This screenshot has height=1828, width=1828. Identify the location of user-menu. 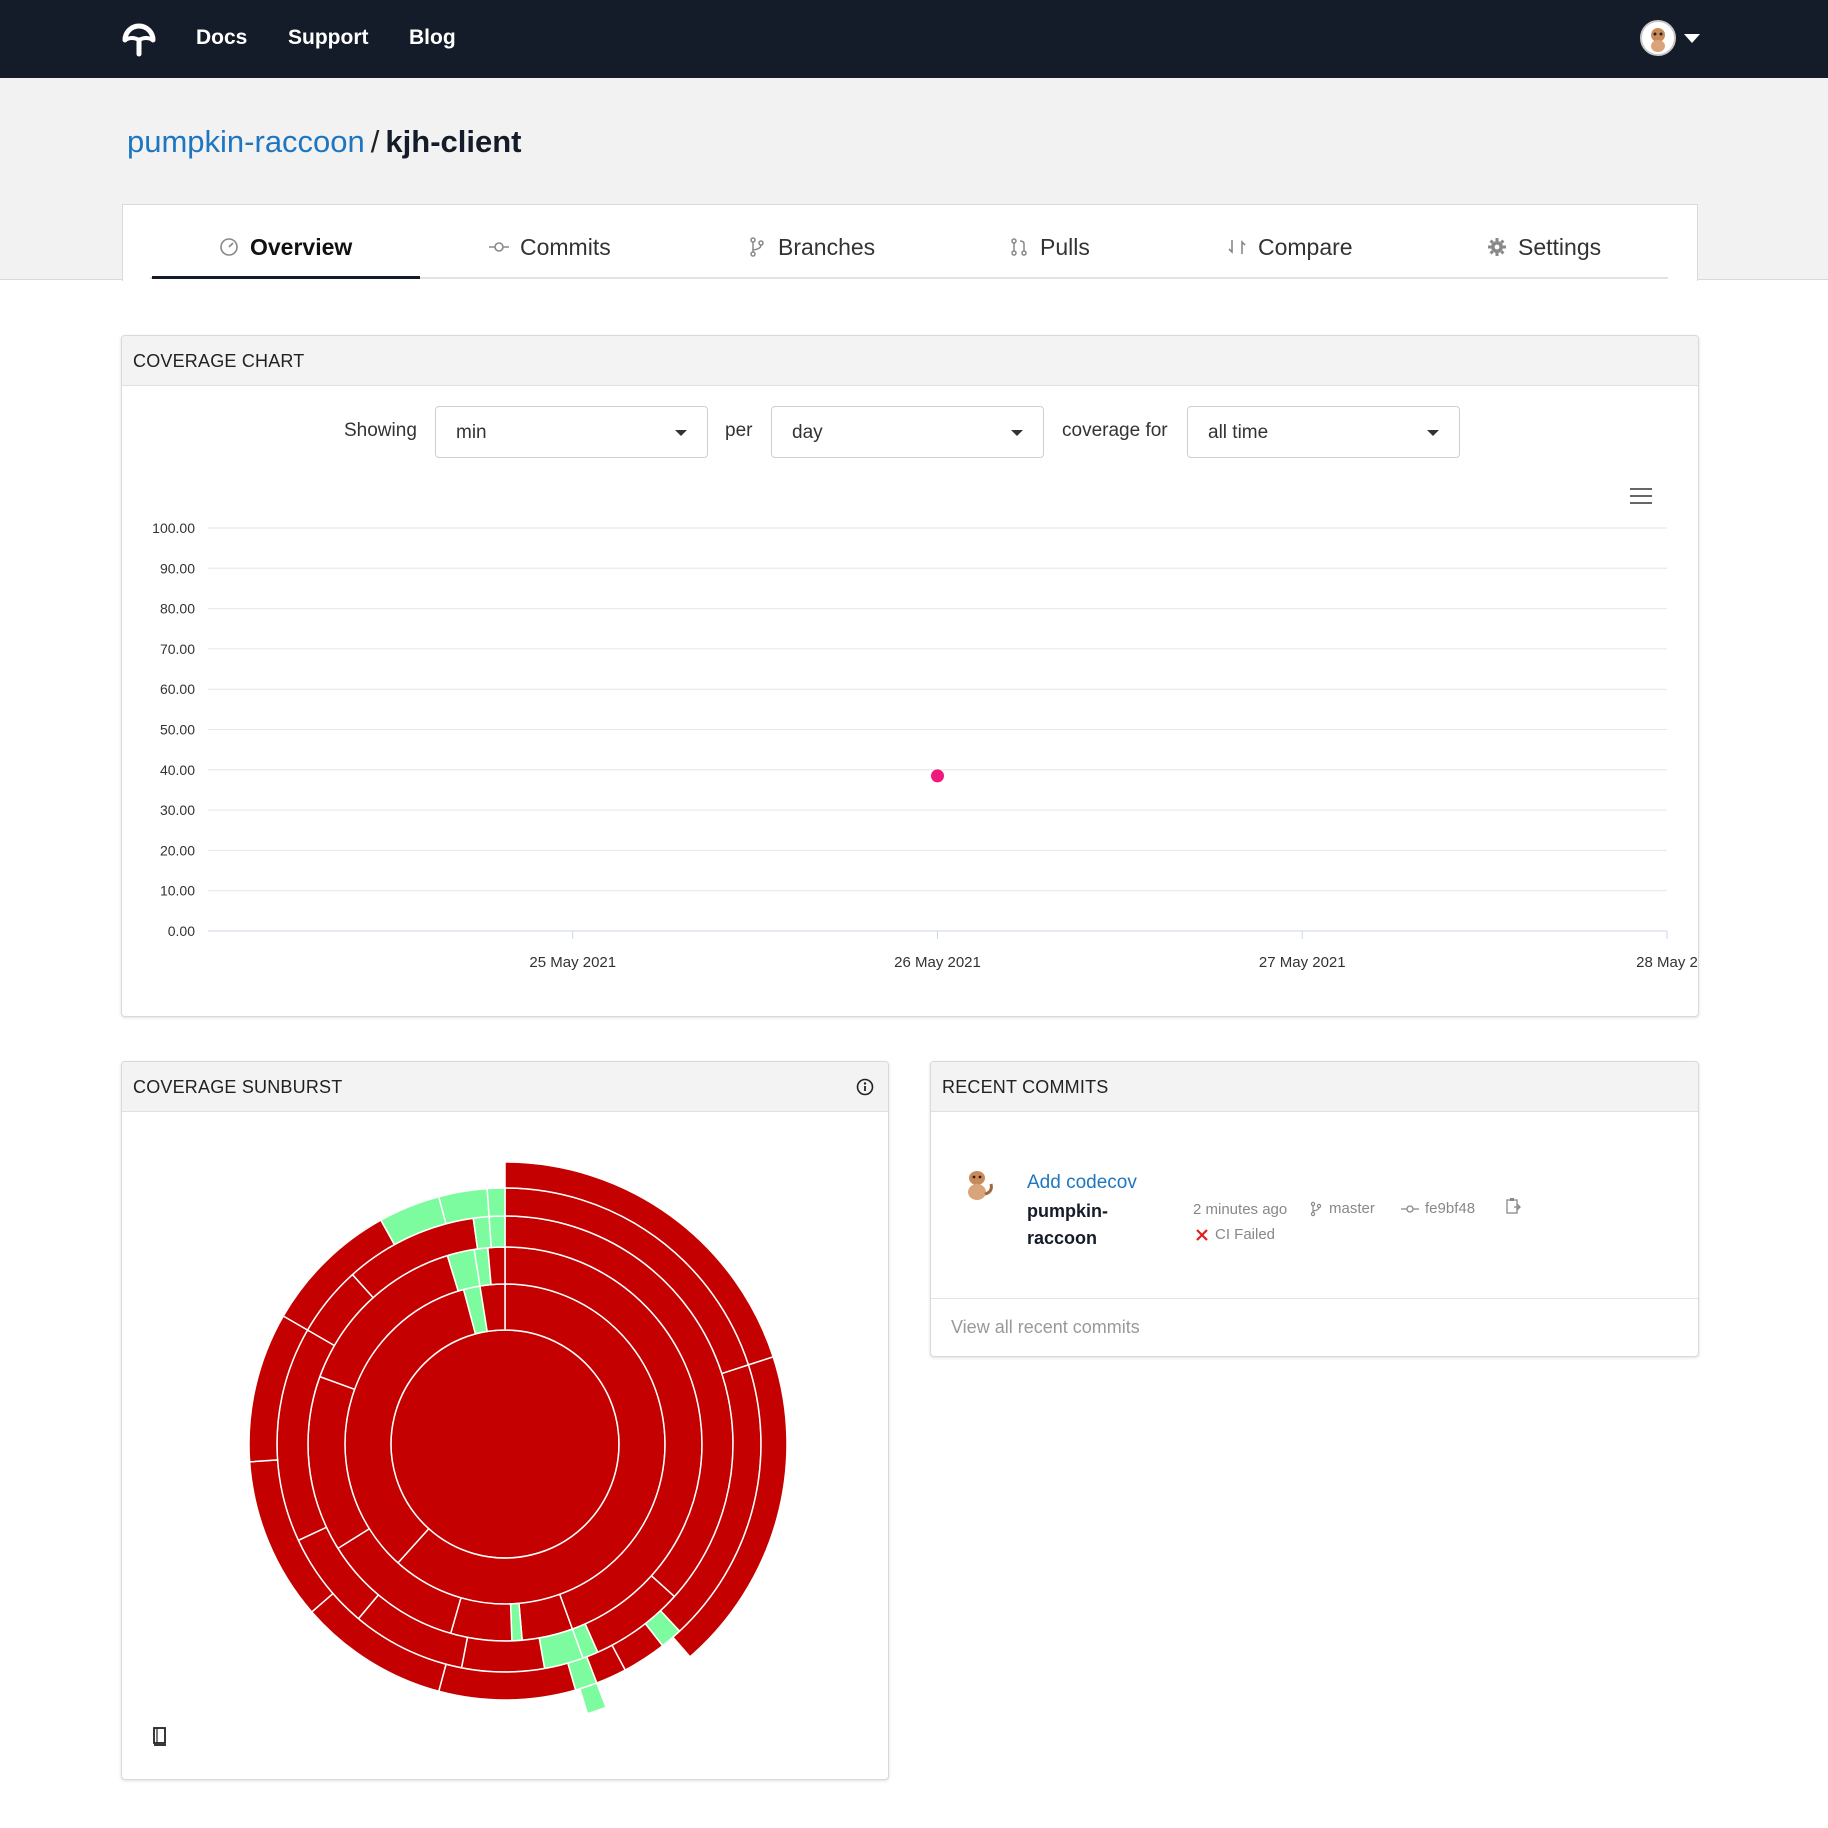
(1670, 39).